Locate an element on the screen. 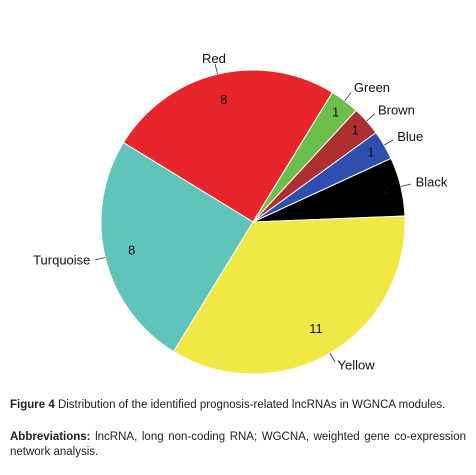 This screenshot has height=475, width=476. category-label: Green is located at coordinates (372, 87).